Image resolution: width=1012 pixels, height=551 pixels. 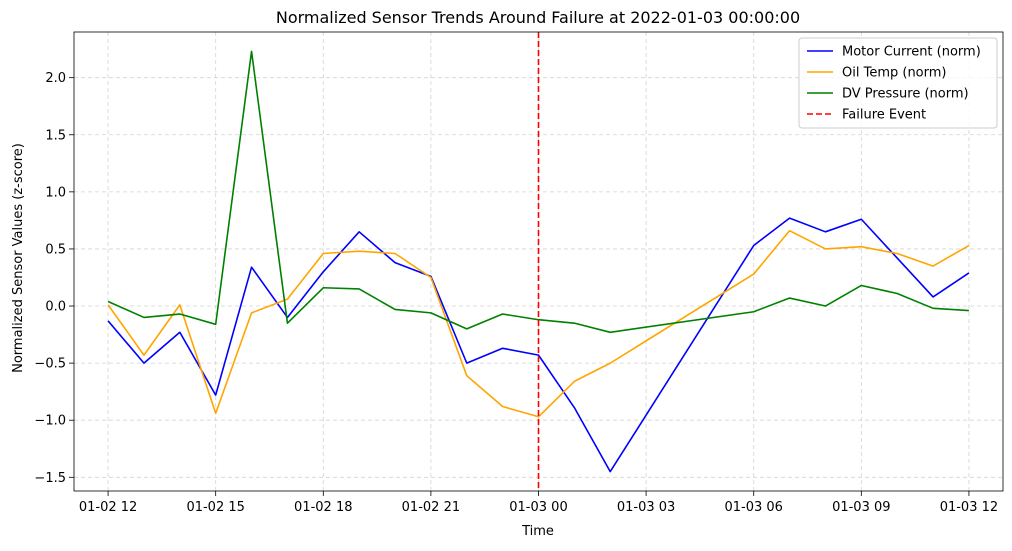 I want to click on y-tick-label: −1.0, so click(x=50, y=421).